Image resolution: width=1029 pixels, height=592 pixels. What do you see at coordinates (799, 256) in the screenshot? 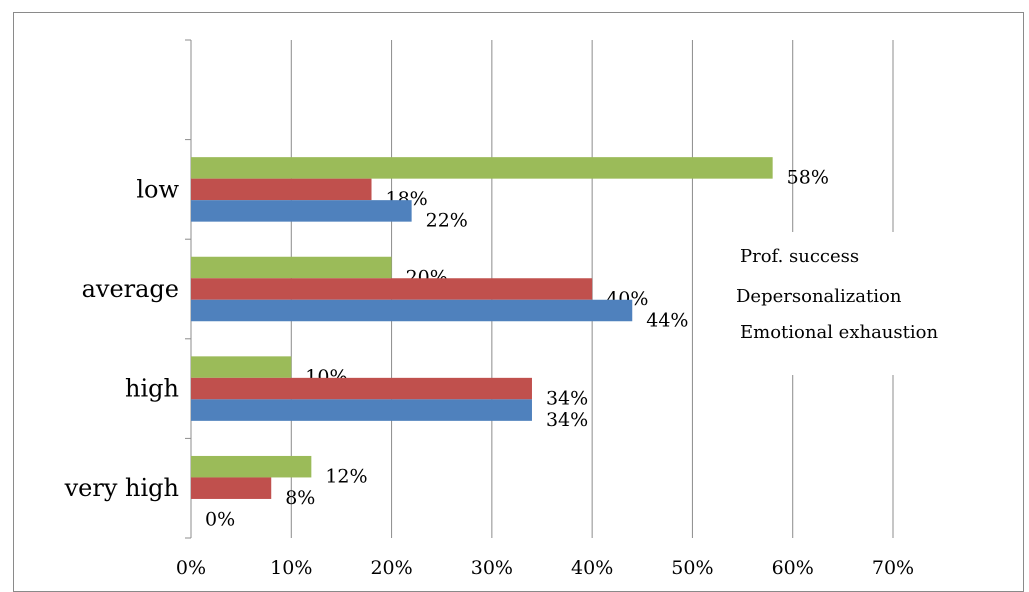
I see `legend-entry: Prof. success` at bounding box center [799, 256].